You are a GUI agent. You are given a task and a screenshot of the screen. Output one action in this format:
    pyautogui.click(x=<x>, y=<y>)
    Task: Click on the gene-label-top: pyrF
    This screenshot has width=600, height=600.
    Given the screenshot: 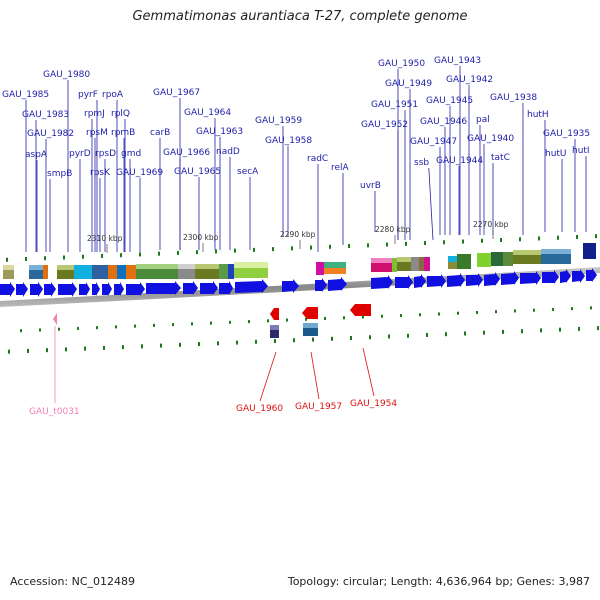 What is the action you would take?
    pyautogui.click(x=88, y=95)
    